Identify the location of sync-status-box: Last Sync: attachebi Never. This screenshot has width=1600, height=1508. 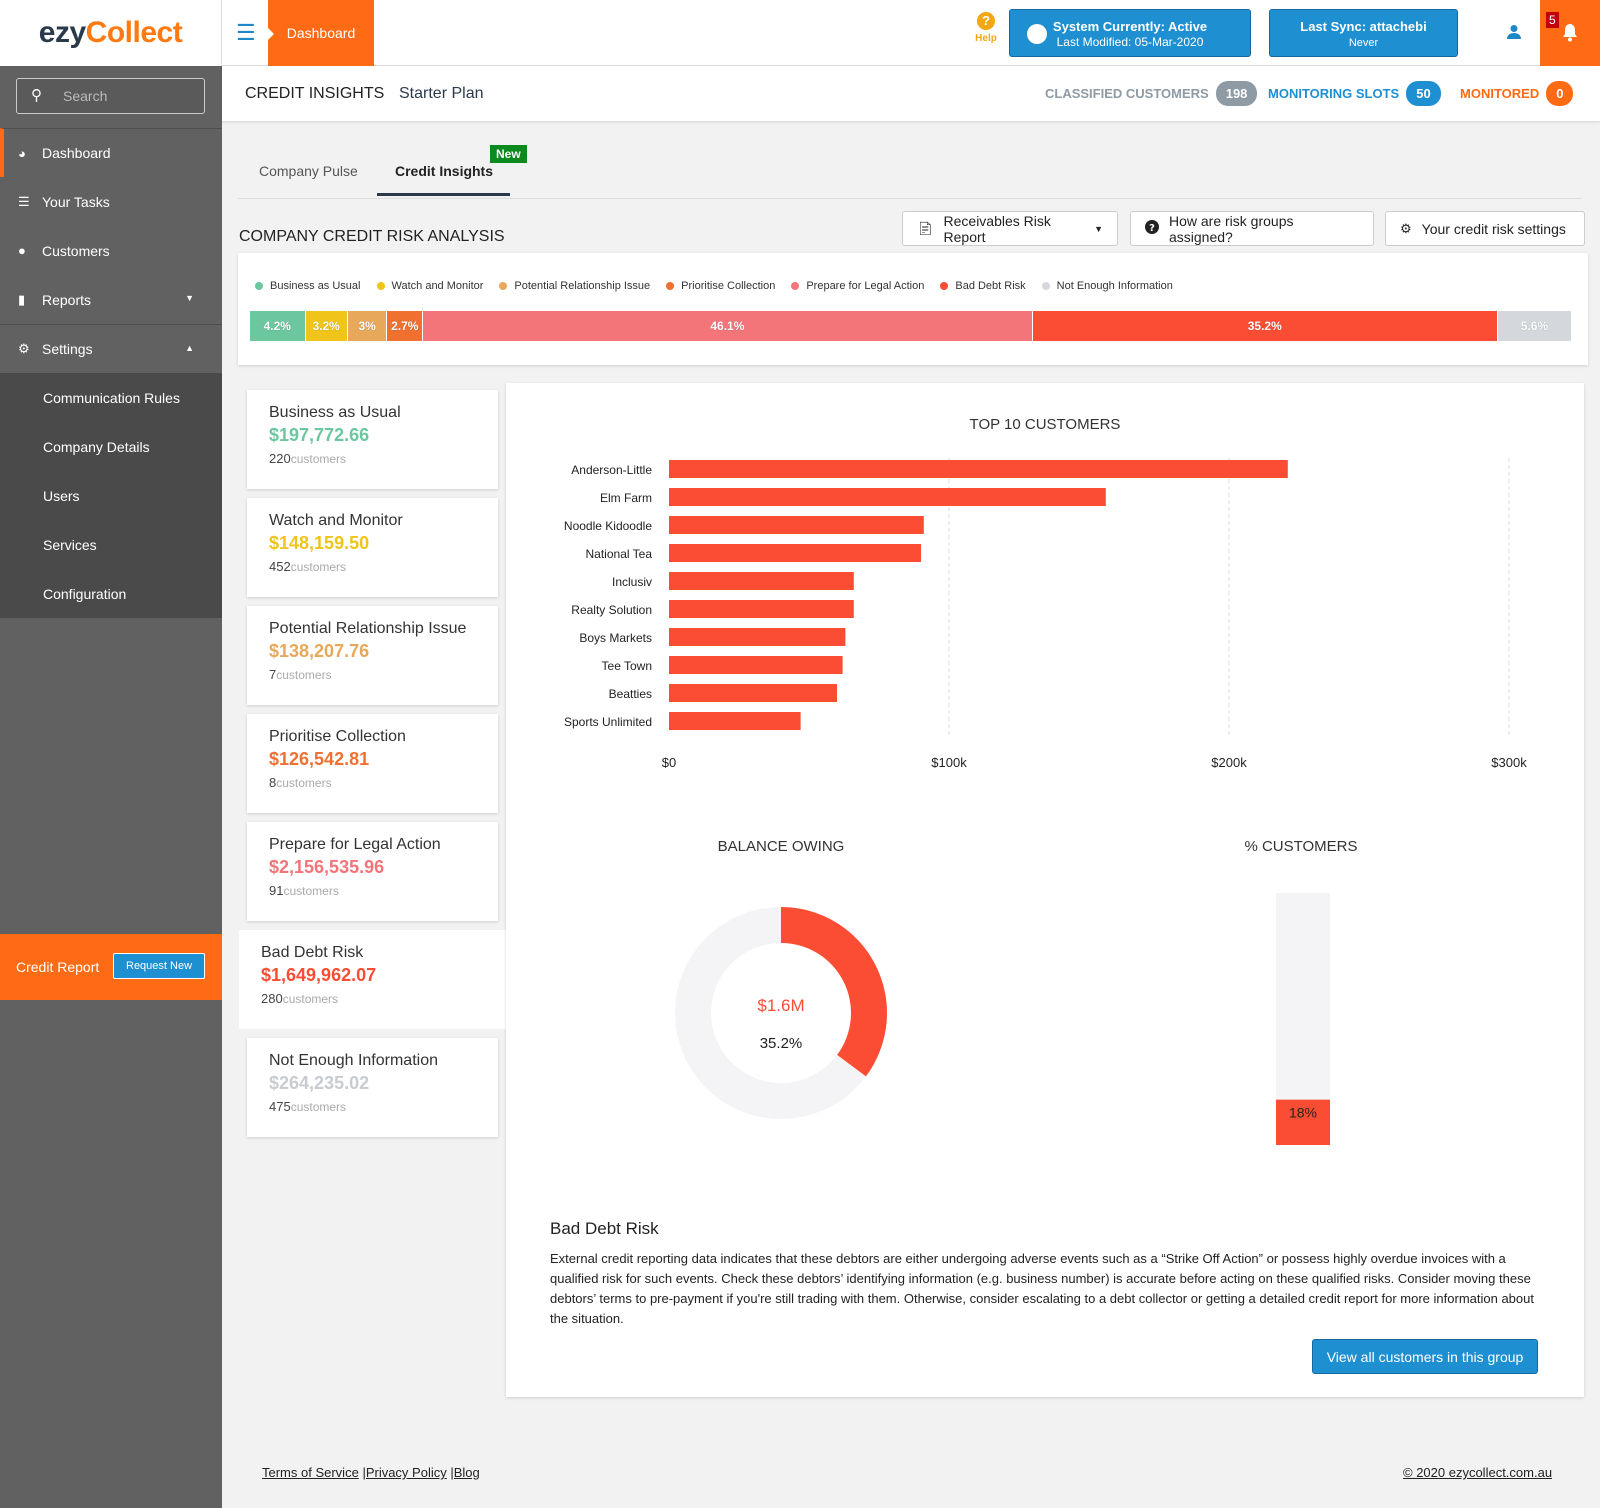
(1363, 33).